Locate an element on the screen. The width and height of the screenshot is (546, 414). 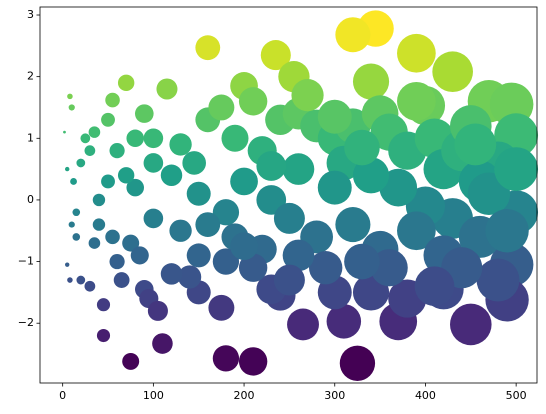
y-tick-label: 2 is located at coordinates (30, 76).